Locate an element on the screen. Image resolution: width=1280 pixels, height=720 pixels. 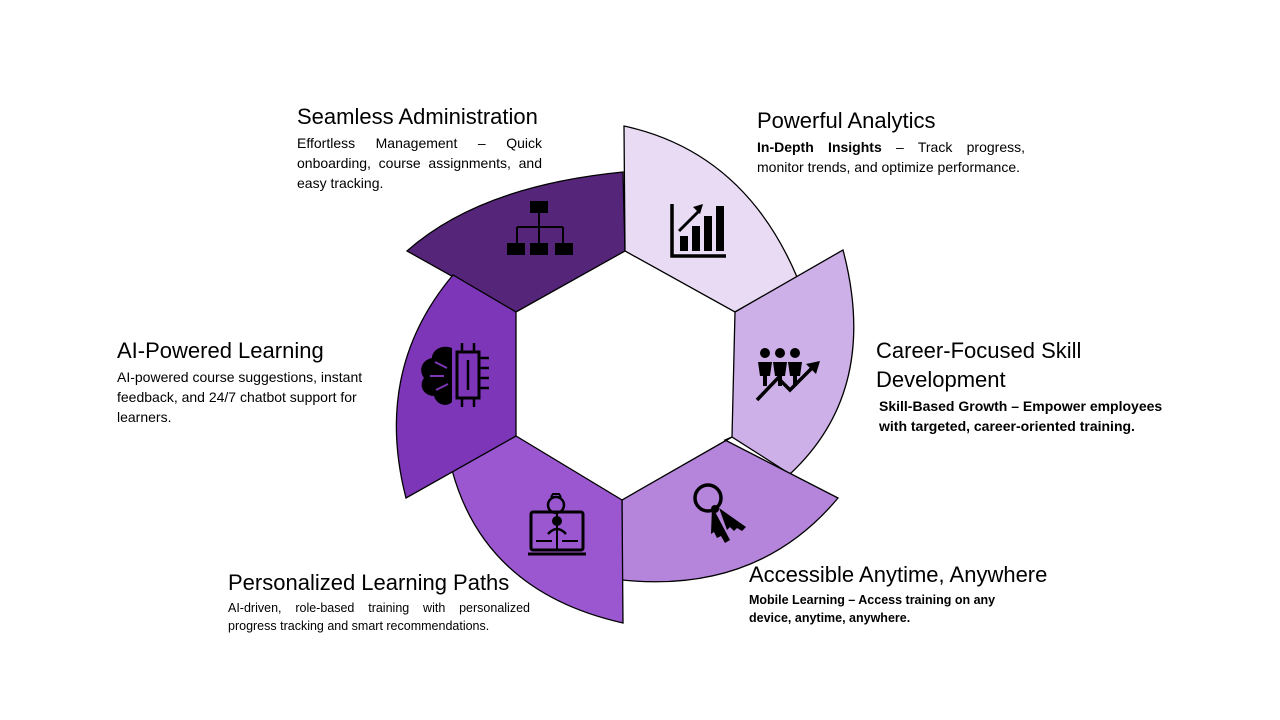
admin-title: Seamless Administration is located at coordinates (417, 116).